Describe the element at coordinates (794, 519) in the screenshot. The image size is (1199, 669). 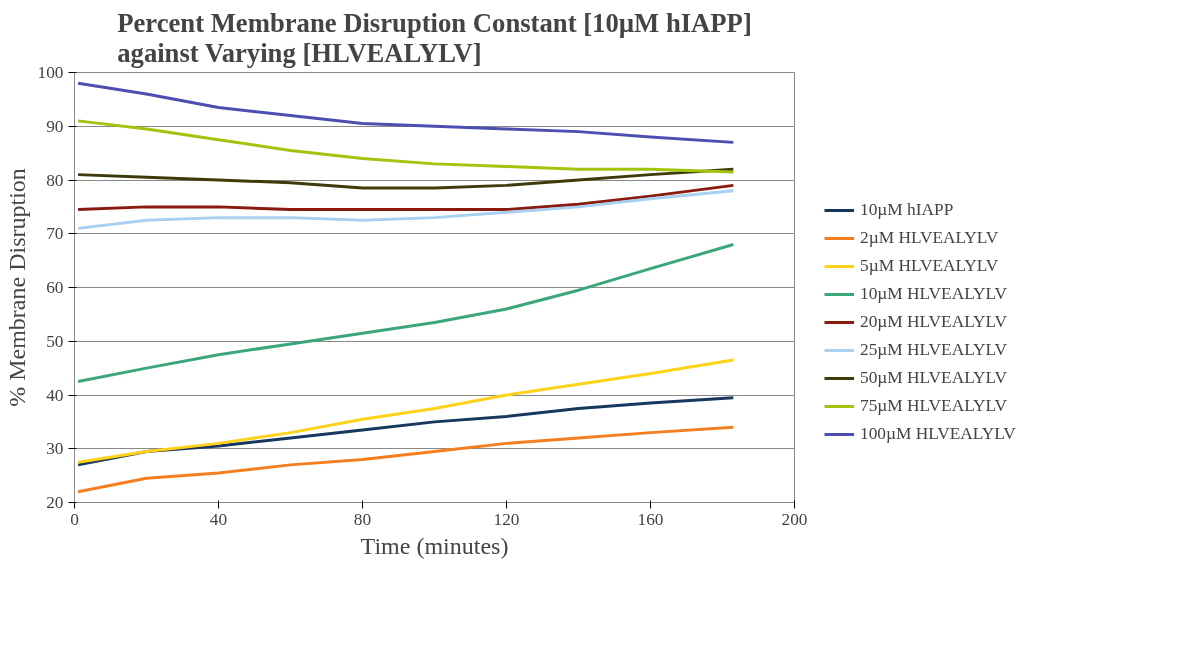
I see `x-tick-label: 200` at that location.